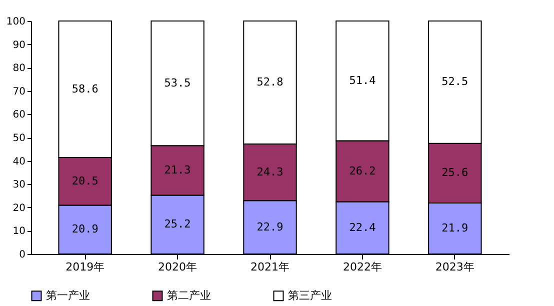 This screenshot has width=554, height=306. I want to click on y-tick-label: 90, so click(19, 45).